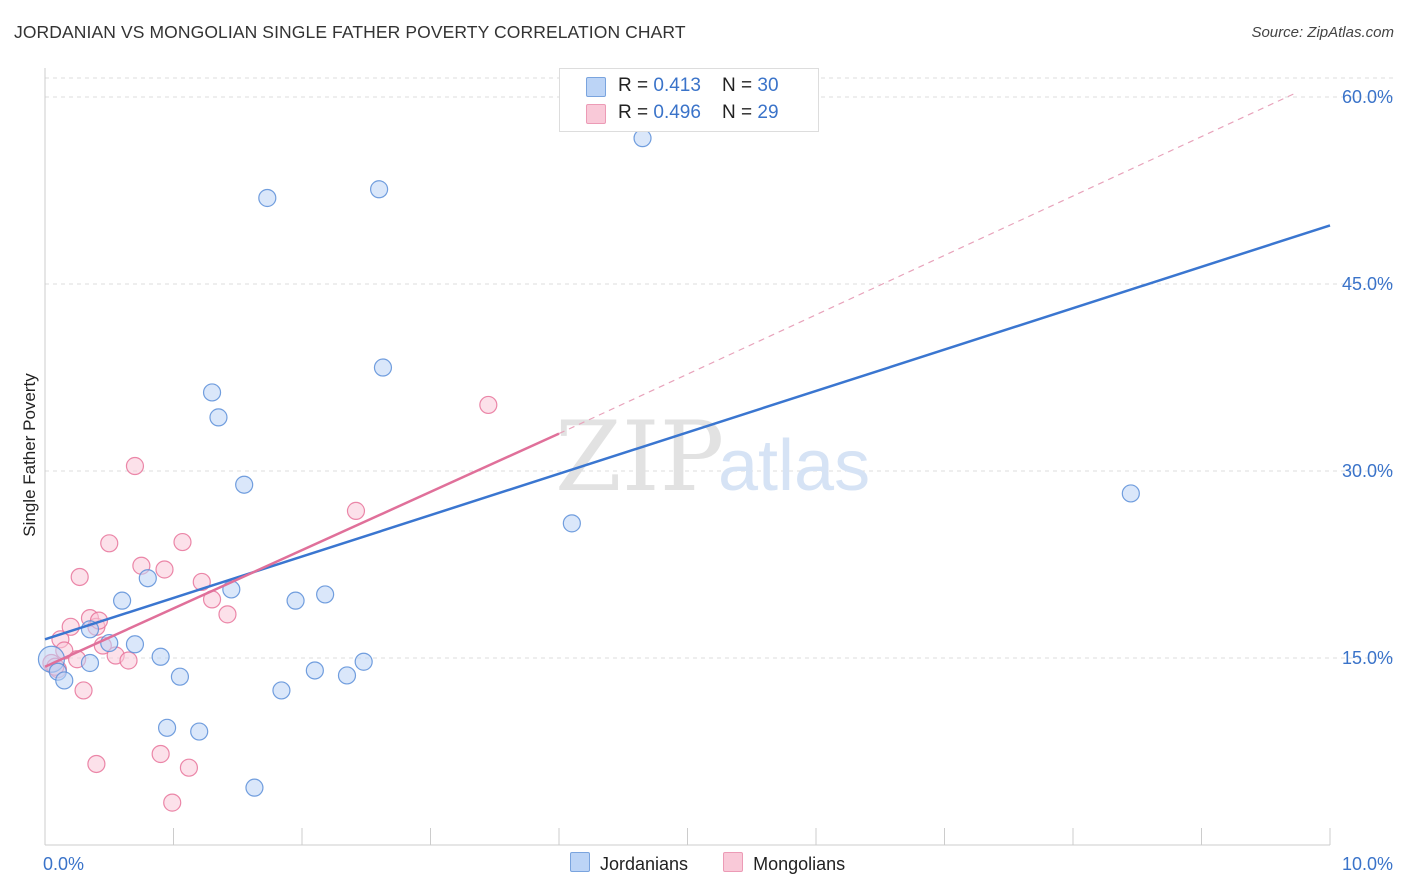 The image size is (1406, 892). I want to click on n-value: 29, so click(768, 112).